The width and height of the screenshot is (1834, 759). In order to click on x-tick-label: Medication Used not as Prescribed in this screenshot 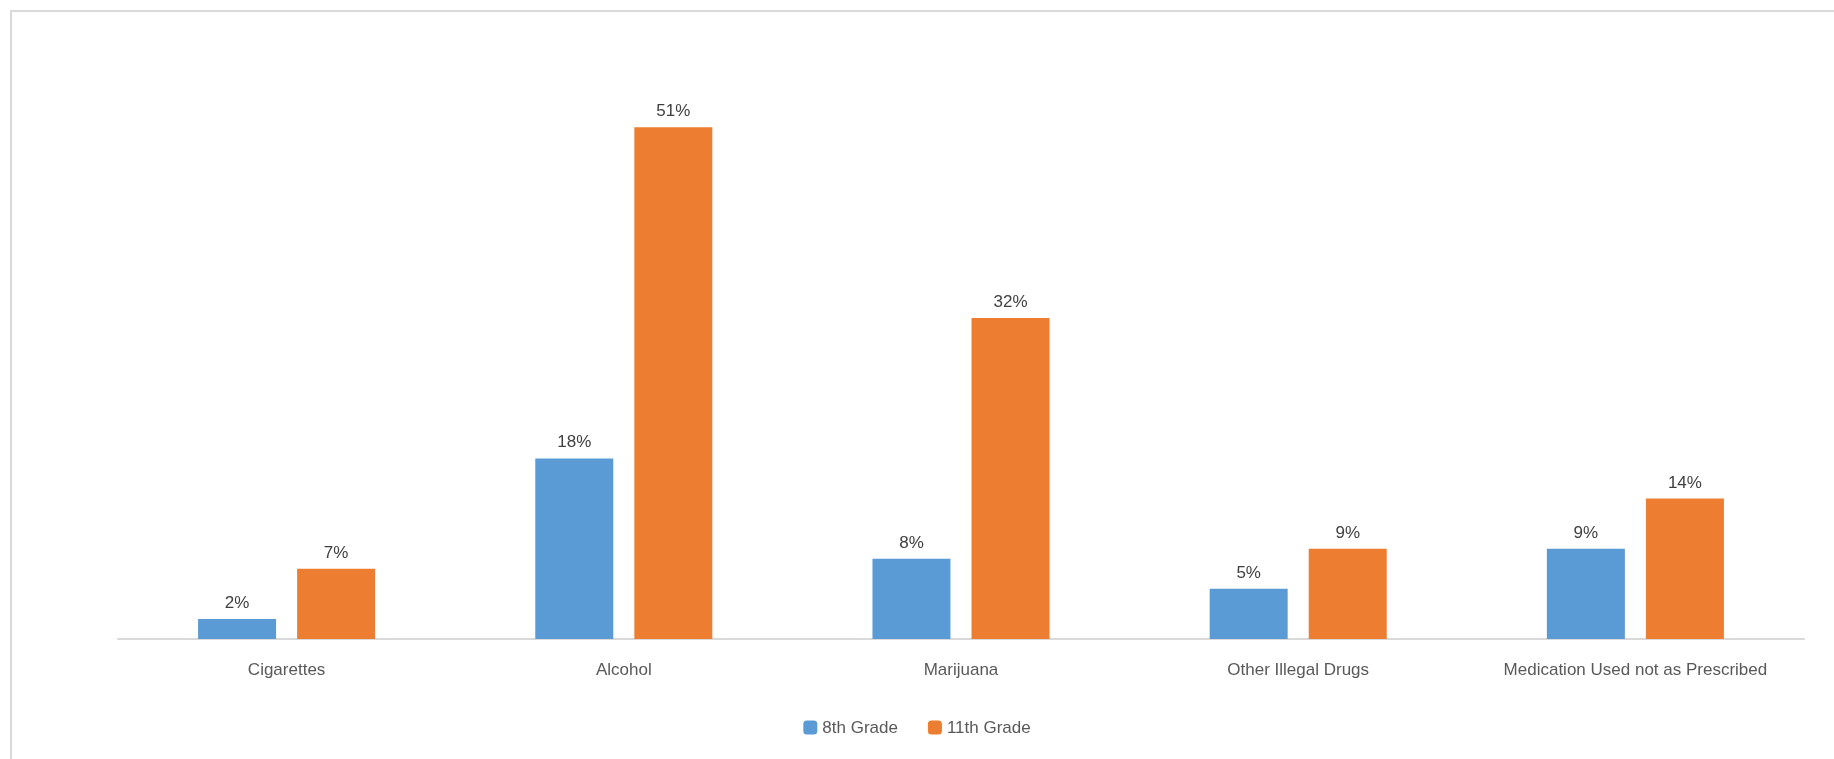, I will do `click(1635, 669)`.